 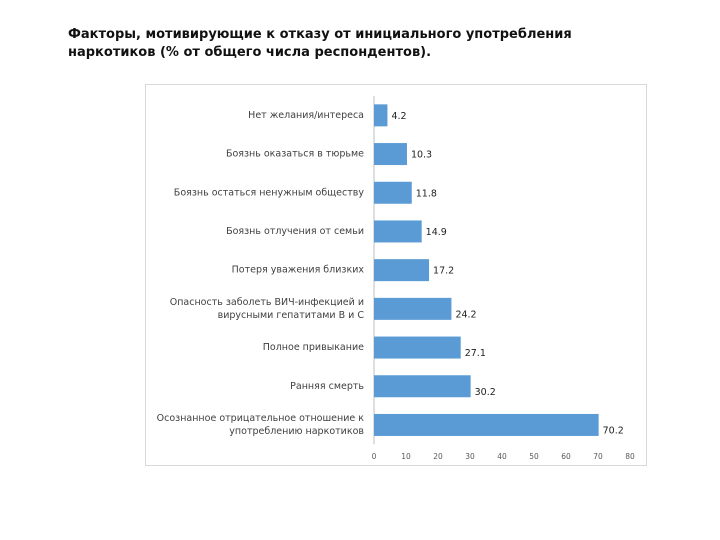 What do you see at coordinates (566, 456) in the screenshot?
I see `x-tick-label-60: 60` at bounding box center [566, 456].